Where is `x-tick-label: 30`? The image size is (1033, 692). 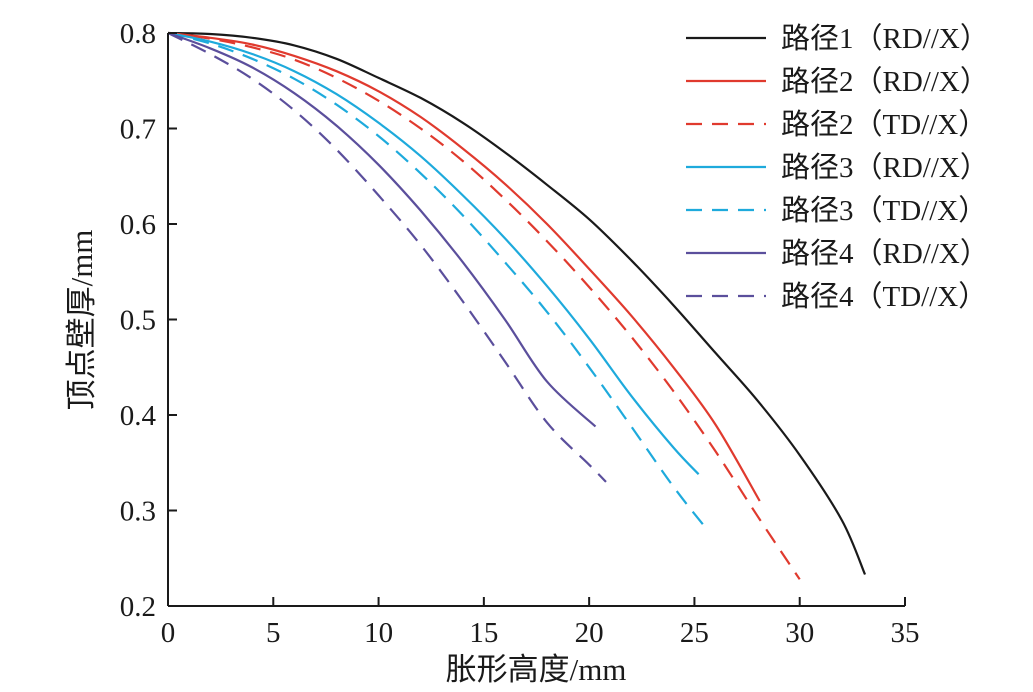
x-tick-label: 30 is located at coordinates (799, 633).